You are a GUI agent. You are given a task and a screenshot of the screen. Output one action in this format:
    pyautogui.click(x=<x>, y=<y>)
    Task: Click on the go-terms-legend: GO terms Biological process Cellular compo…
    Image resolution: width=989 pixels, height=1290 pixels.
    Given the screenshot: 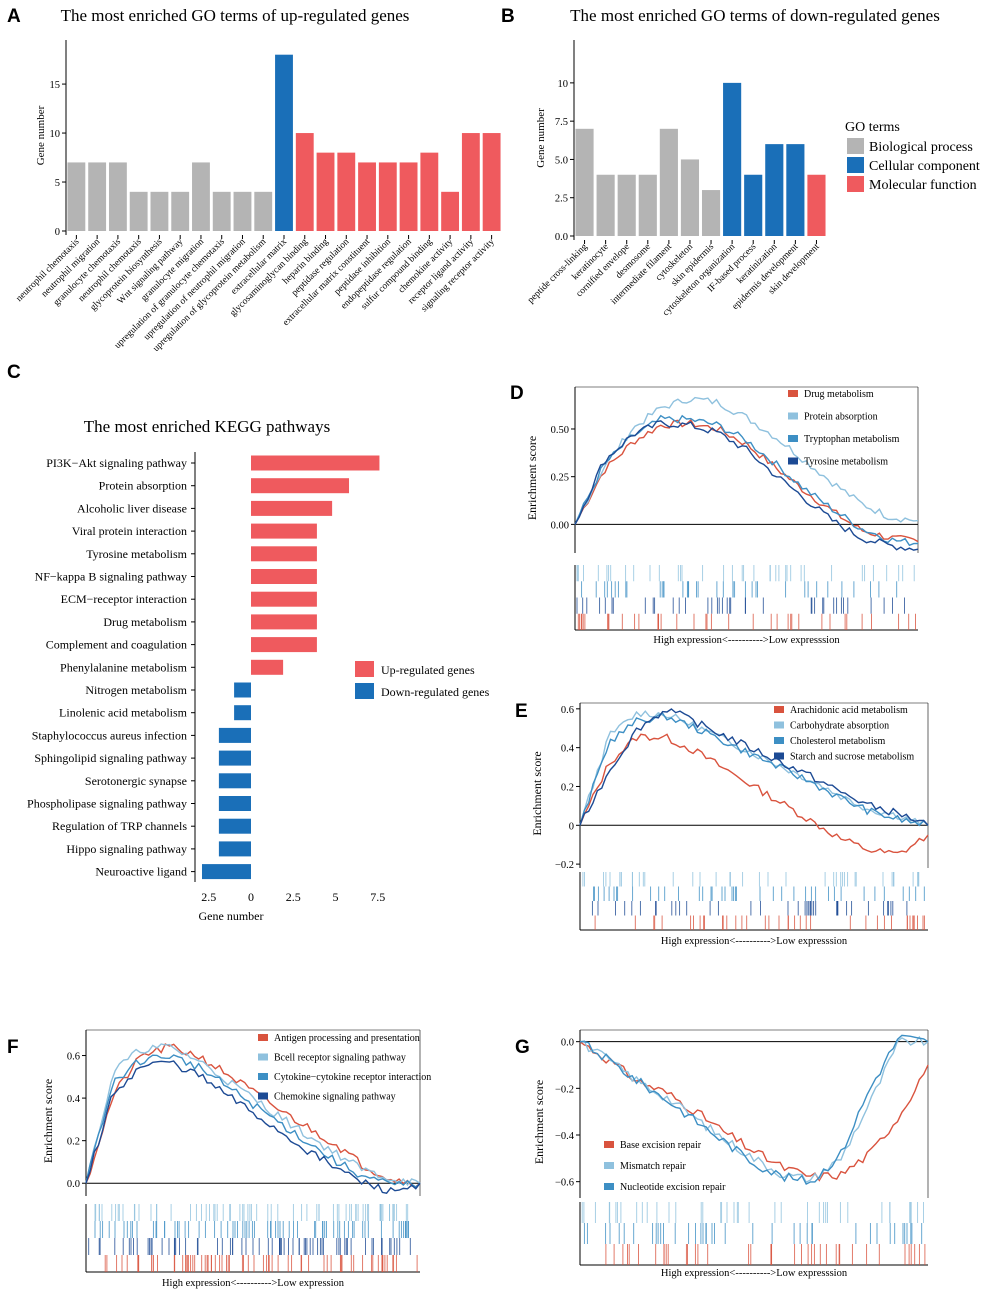 What is the action you would take?
    pyautogui.click(x=912, y=156)
    